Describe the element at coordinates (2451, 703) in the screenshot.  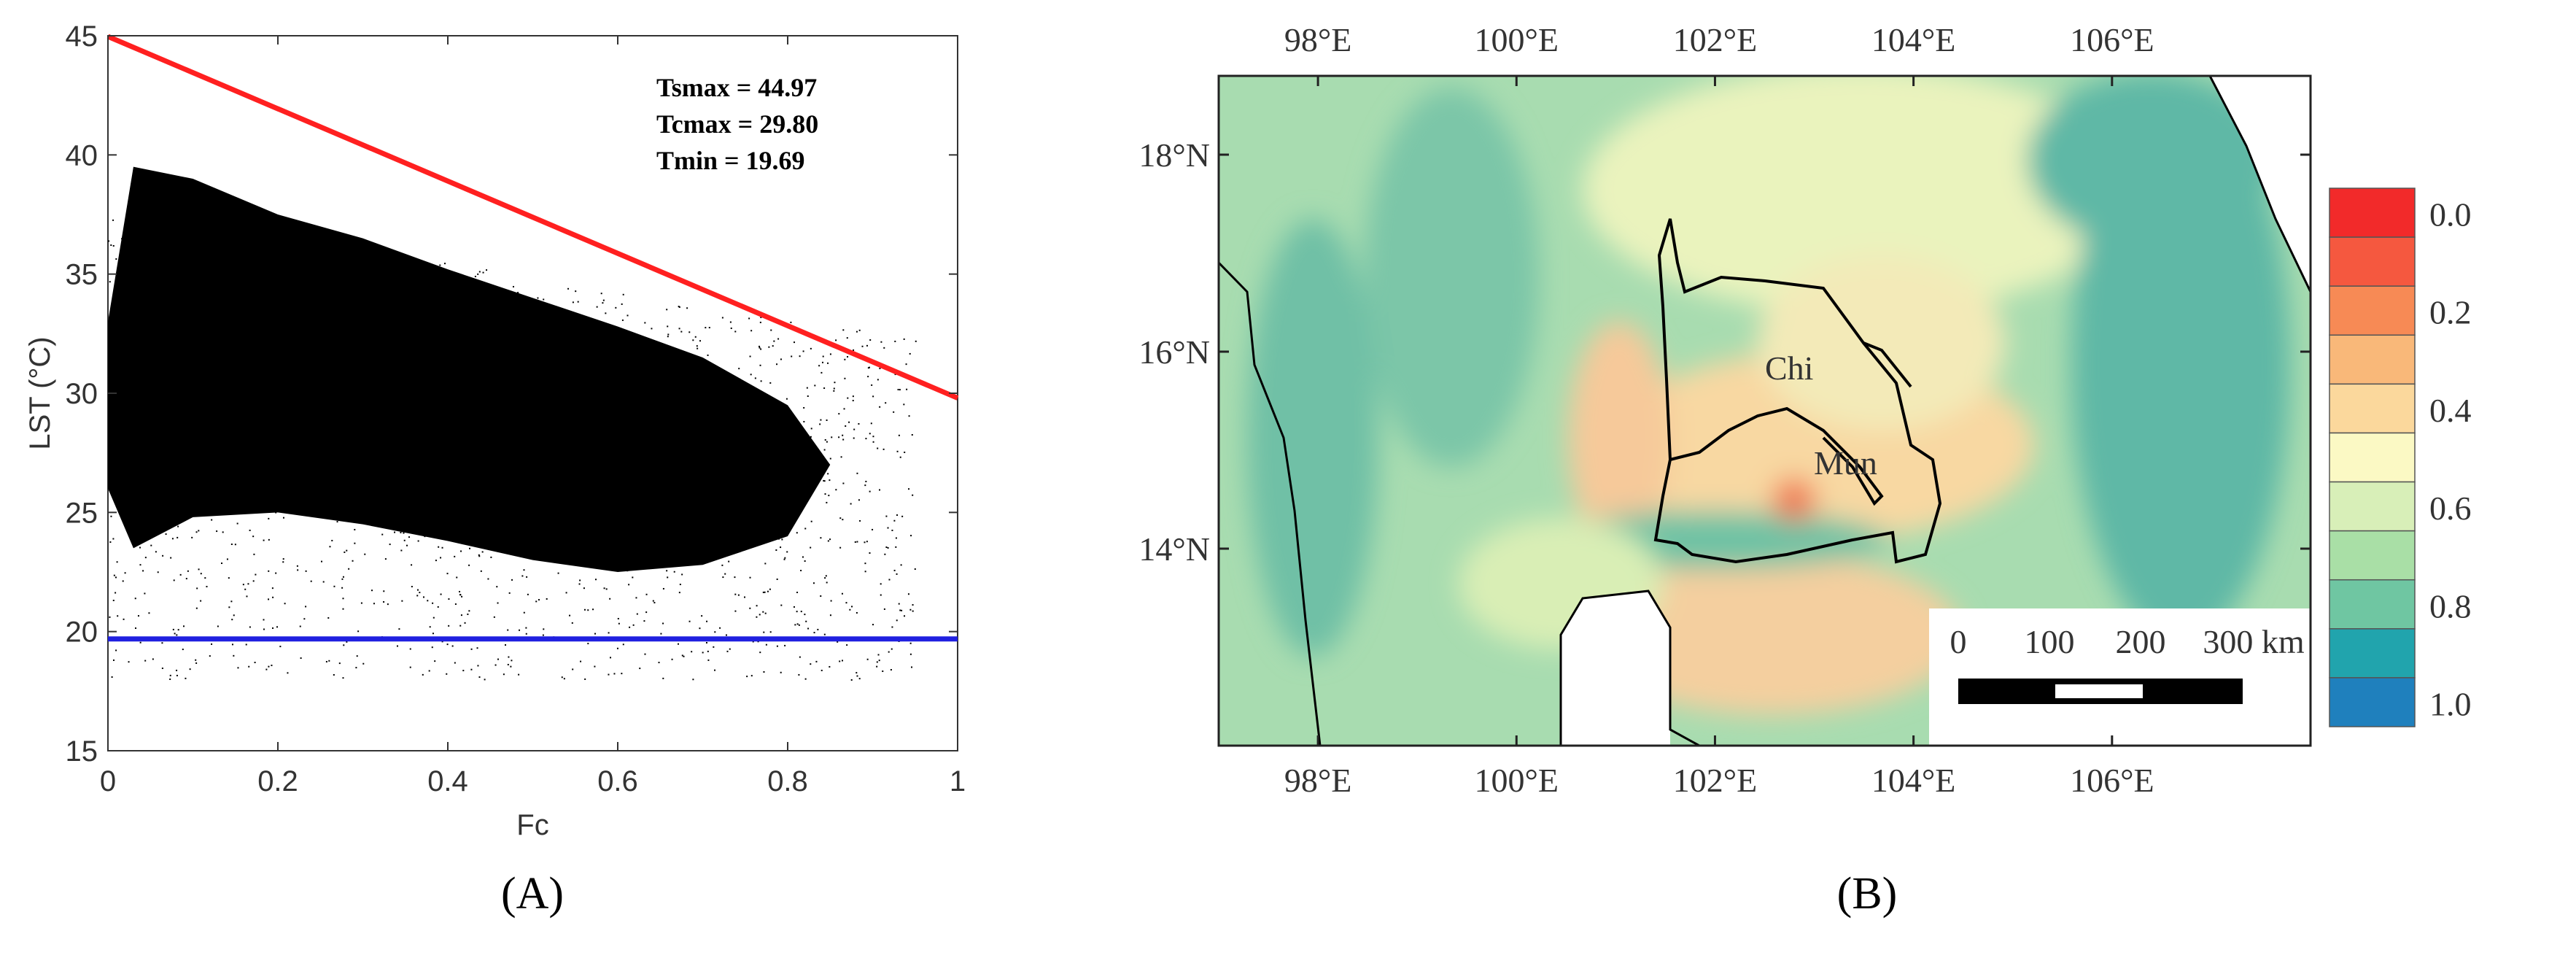
I see `colorbar-tick-label: 1.0` at that location.